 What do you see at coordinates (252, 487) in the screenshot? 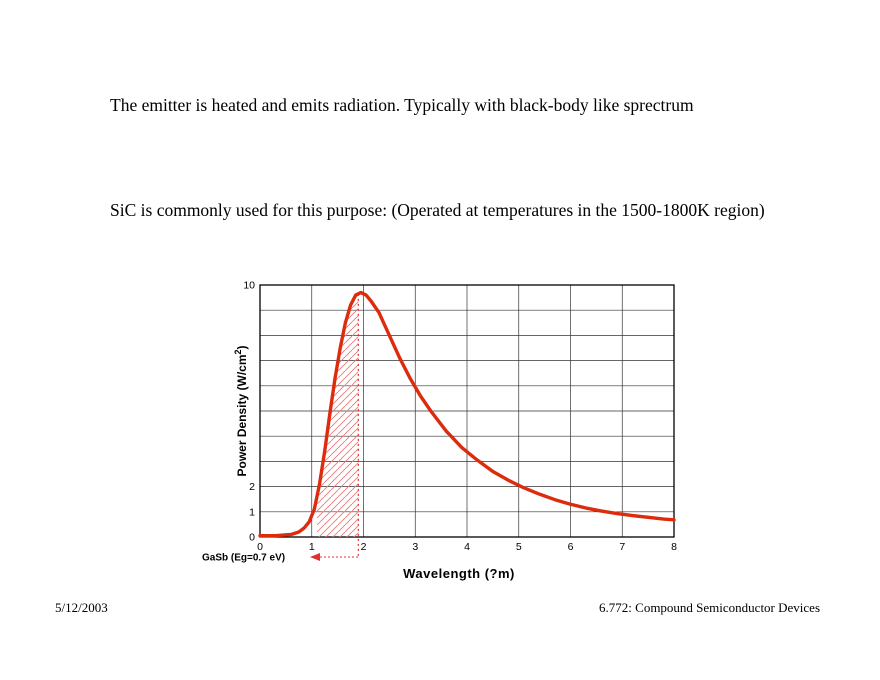
I see `y-tick-label: 2` at bounding box center [252, 487].